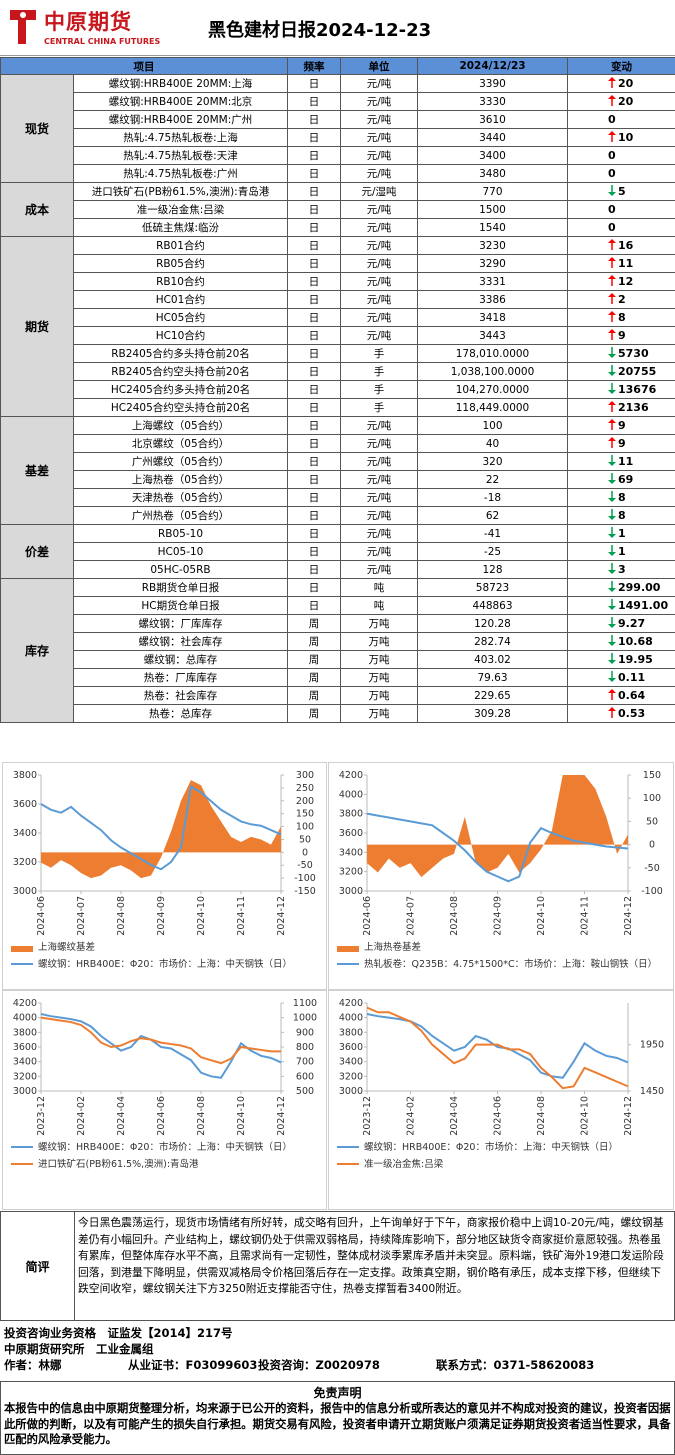 The width and height of the screenshot is (675, 1455). Describe the element at coordinates (491, 1147) in the screenshot. I see `legend-label: 螺纹钢：HRB400E：Φ20：市场价：上海：中天钢铁（日）` at that location.